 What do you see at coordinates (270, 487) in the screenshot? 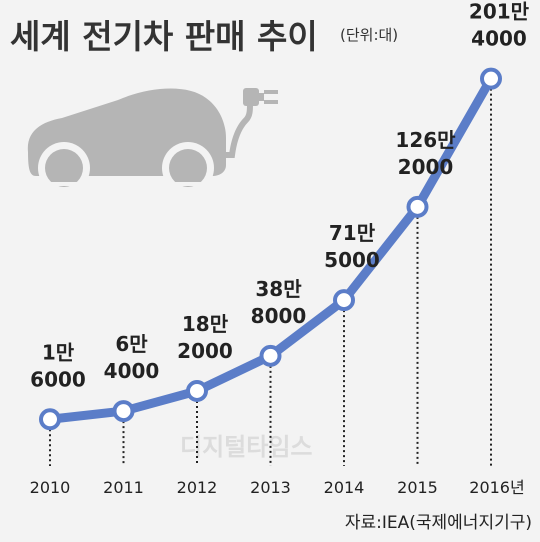
I see `x-tick-label: 2013` at bounding box center [270, 487].